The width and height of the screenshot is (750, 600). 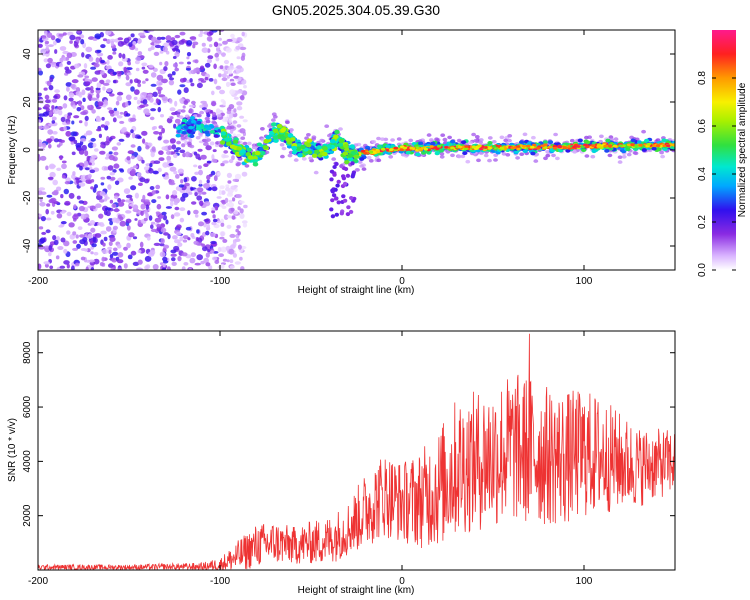 I want to click on snr-xlabel: Height of straight line (km), so click(x=356, y=590).